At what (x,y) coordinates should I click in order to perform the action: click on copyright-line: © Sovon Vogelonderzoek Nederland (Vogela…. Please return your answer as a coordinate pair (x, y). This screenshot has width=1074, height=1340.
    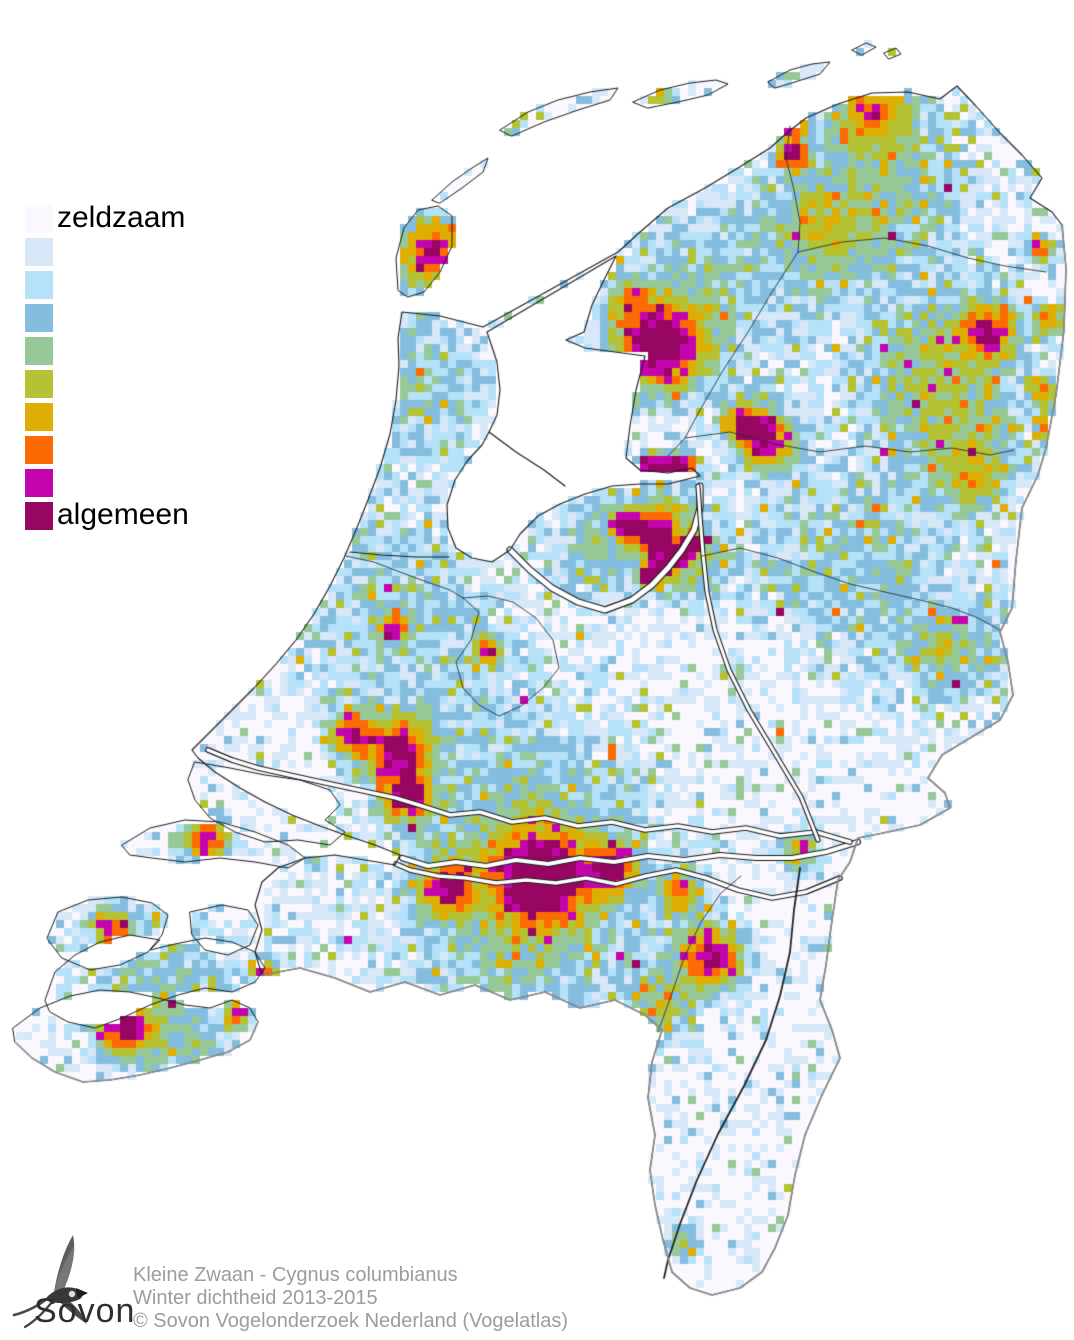
    Looking at the image, I should click on (351, 1321).